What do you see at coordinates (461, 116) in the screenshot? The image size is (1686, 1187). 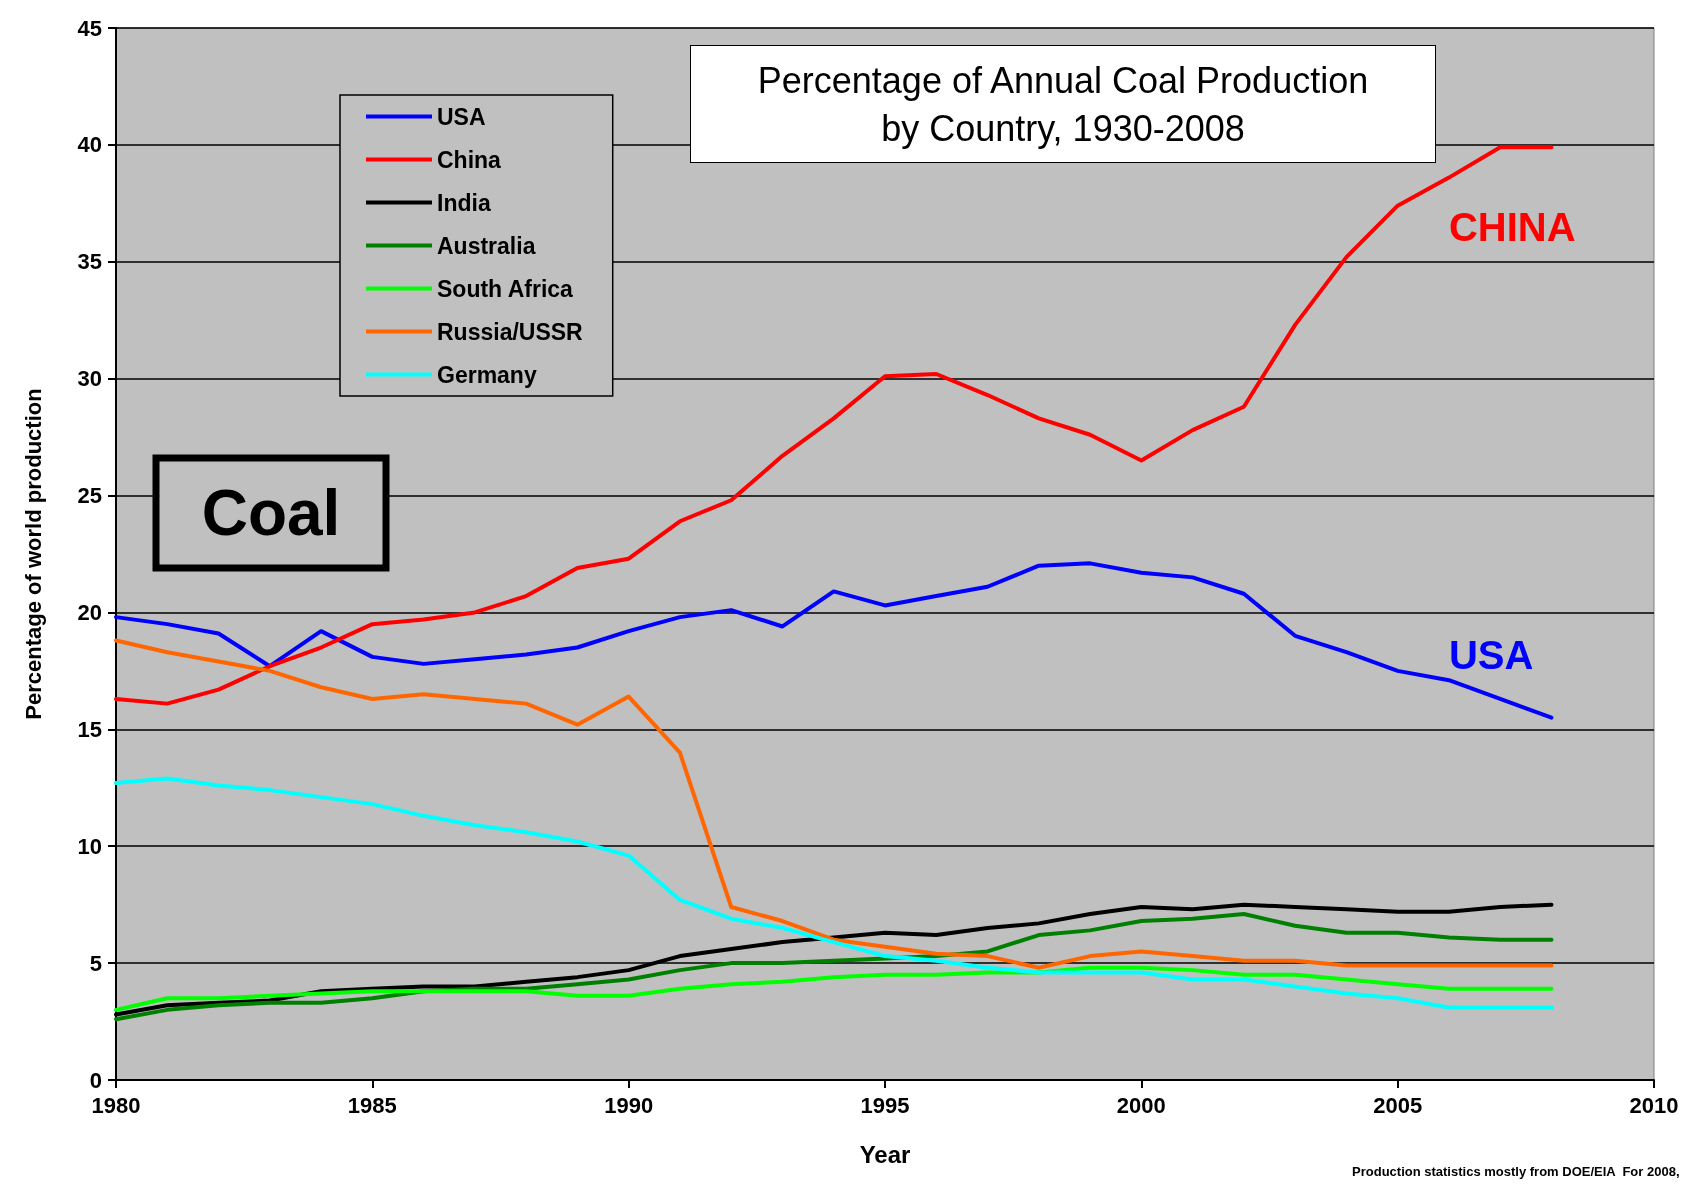 I see `legend-label: USA` at bounding box center [461, 116].